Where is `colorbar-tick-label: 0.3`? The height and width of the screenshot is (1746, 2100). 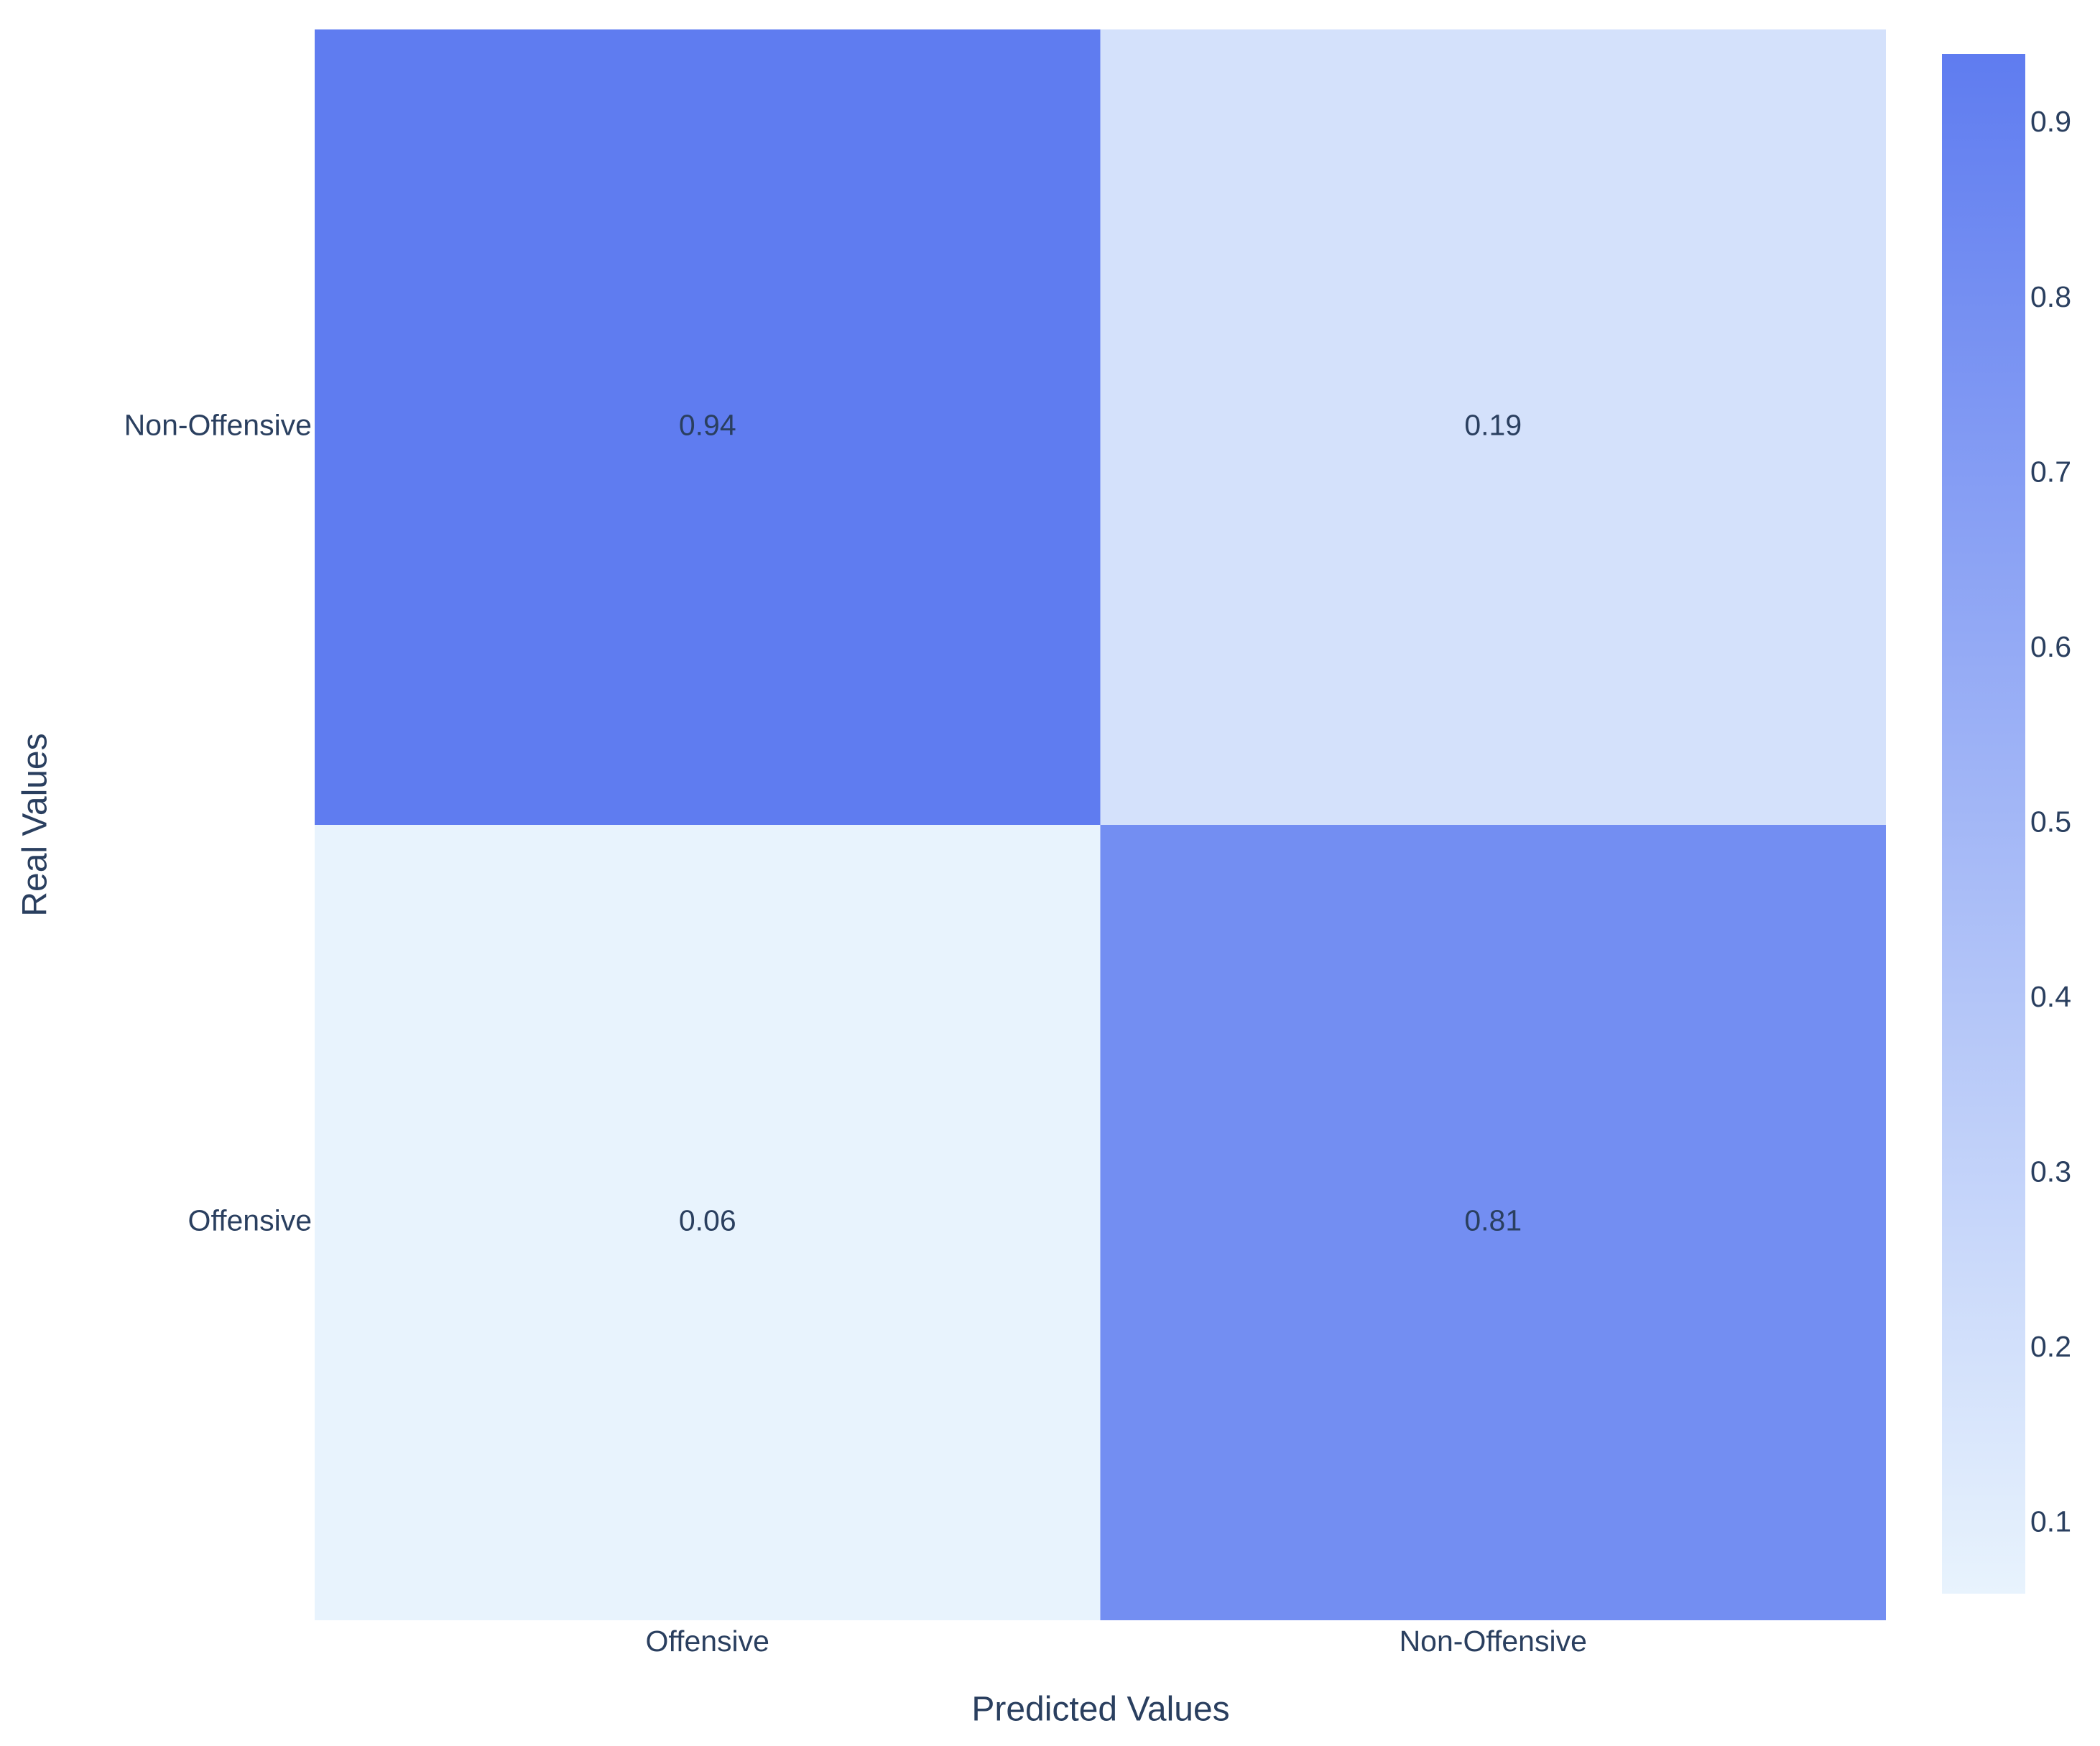 colorbar-tick-label: 0.3 is located at coordinates (2050, 1171).